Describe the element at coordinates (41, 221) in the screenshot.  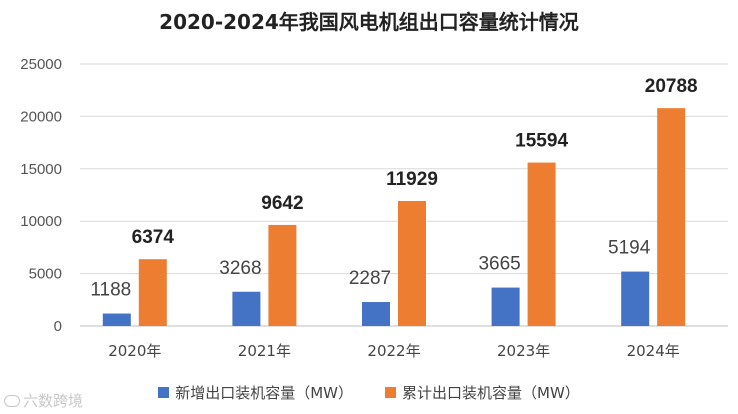
I see `y-tick-label: 10000` at that location.